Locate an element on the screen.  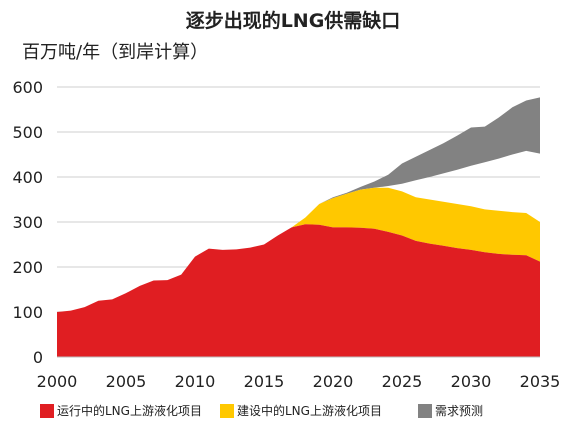
chart-legend: 运行中的LNG上游液化项目 建设中的LNG上游液化项目 需求预测 is located at coordinates (310, 414).